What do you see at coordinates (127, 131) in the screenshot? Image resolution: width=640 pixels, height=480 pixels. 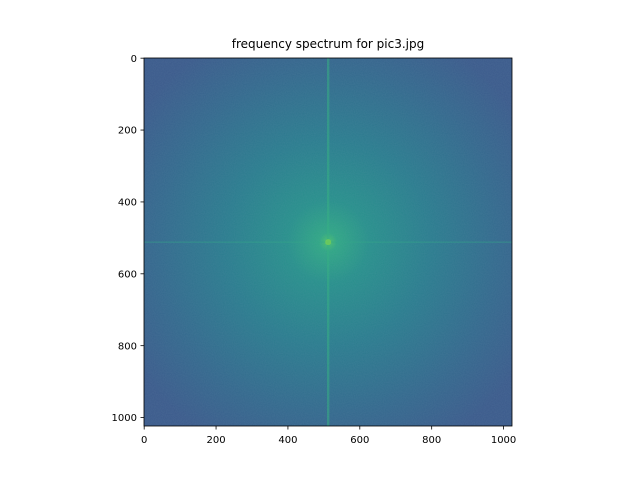 I see `y-tick-label: 200` at bounding box center [127, 131].